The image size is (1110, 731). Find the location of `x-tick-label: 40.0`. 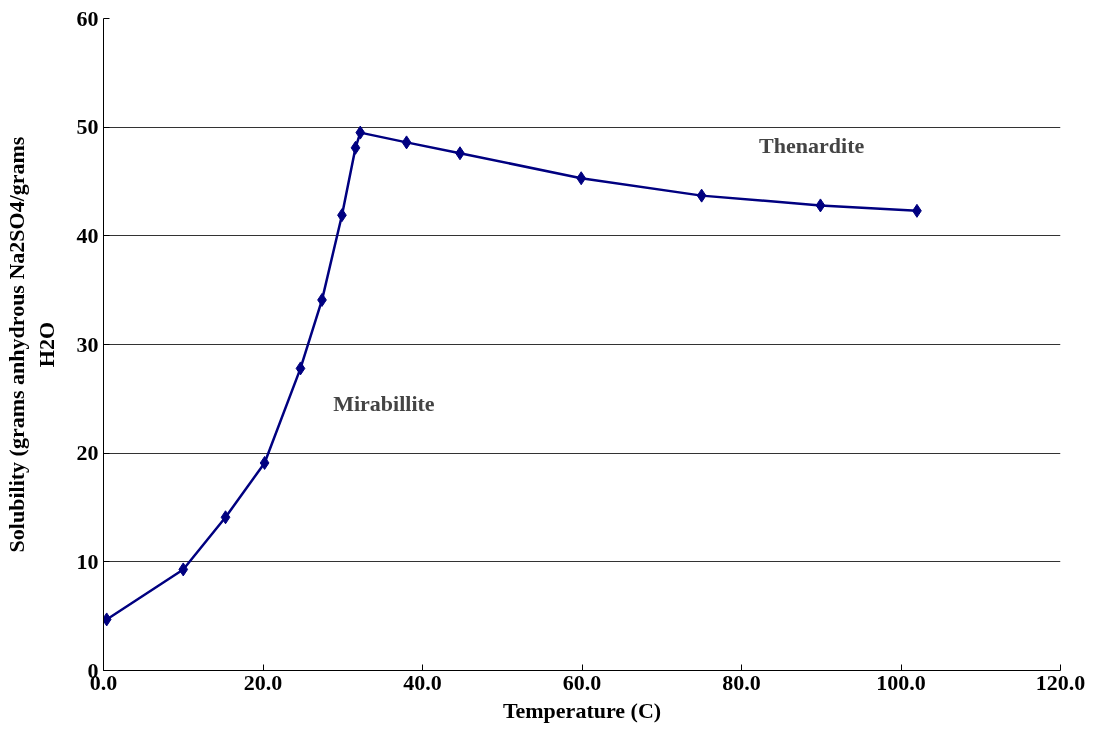

x-tick-label: 40.0 is located at coordinates (422, 682).